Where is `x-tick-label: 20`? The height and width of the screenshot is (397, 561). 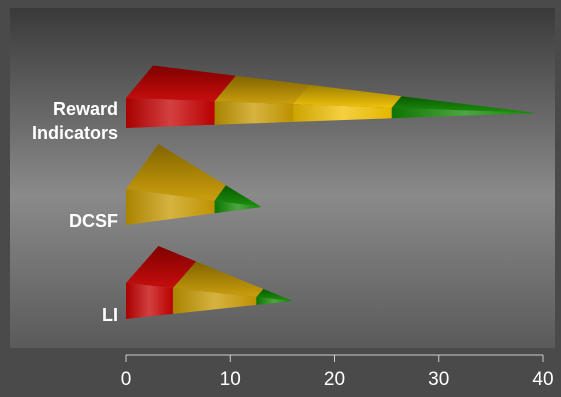 x-tick-label: 20 is located at coordinates (334, 379).